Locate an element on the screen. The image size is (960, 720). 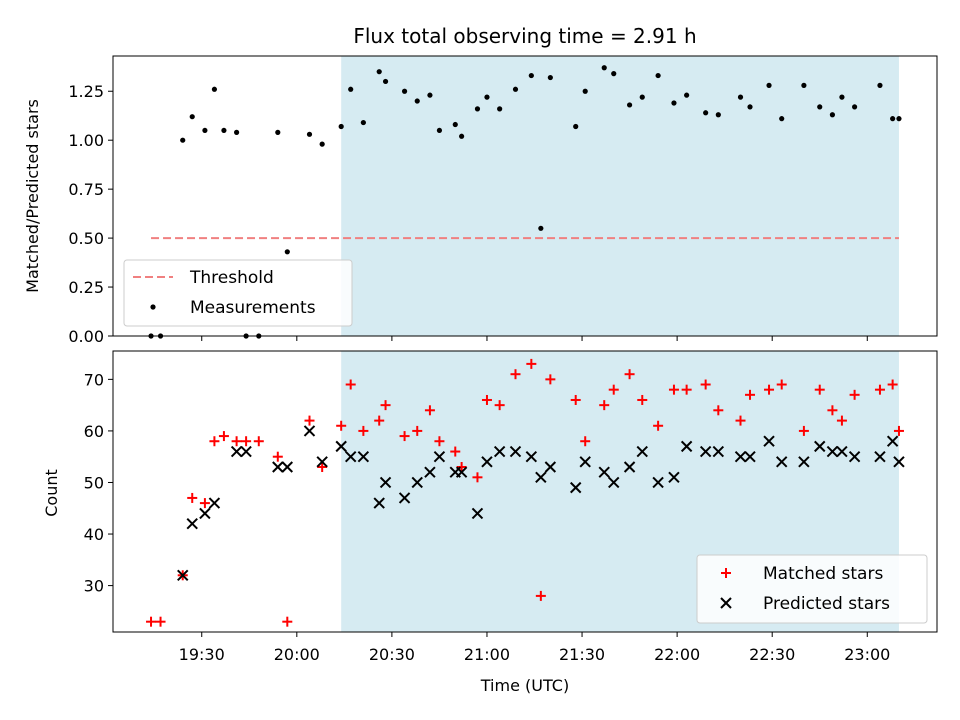
y-tick-label: 0.00 is located at coordinates (86, 336).